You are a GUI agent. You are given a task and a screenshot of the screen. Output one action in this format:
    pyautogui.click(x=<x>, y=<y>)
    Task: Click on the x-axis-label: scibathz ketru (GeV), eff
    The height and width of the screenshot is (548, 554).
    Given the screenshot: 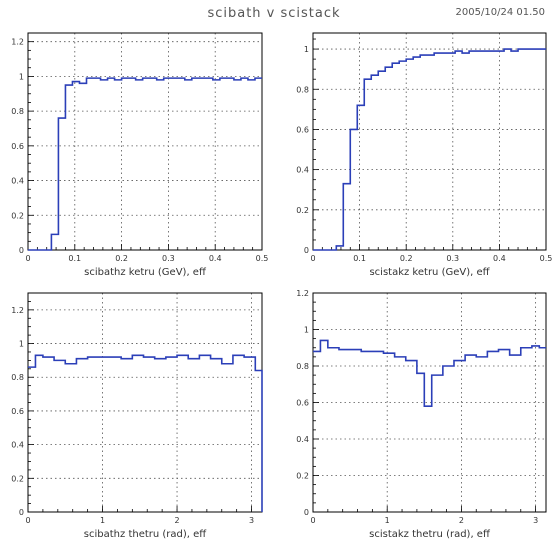 What is the action you would take?
    pyautogui.click(x=145, y=272)
    